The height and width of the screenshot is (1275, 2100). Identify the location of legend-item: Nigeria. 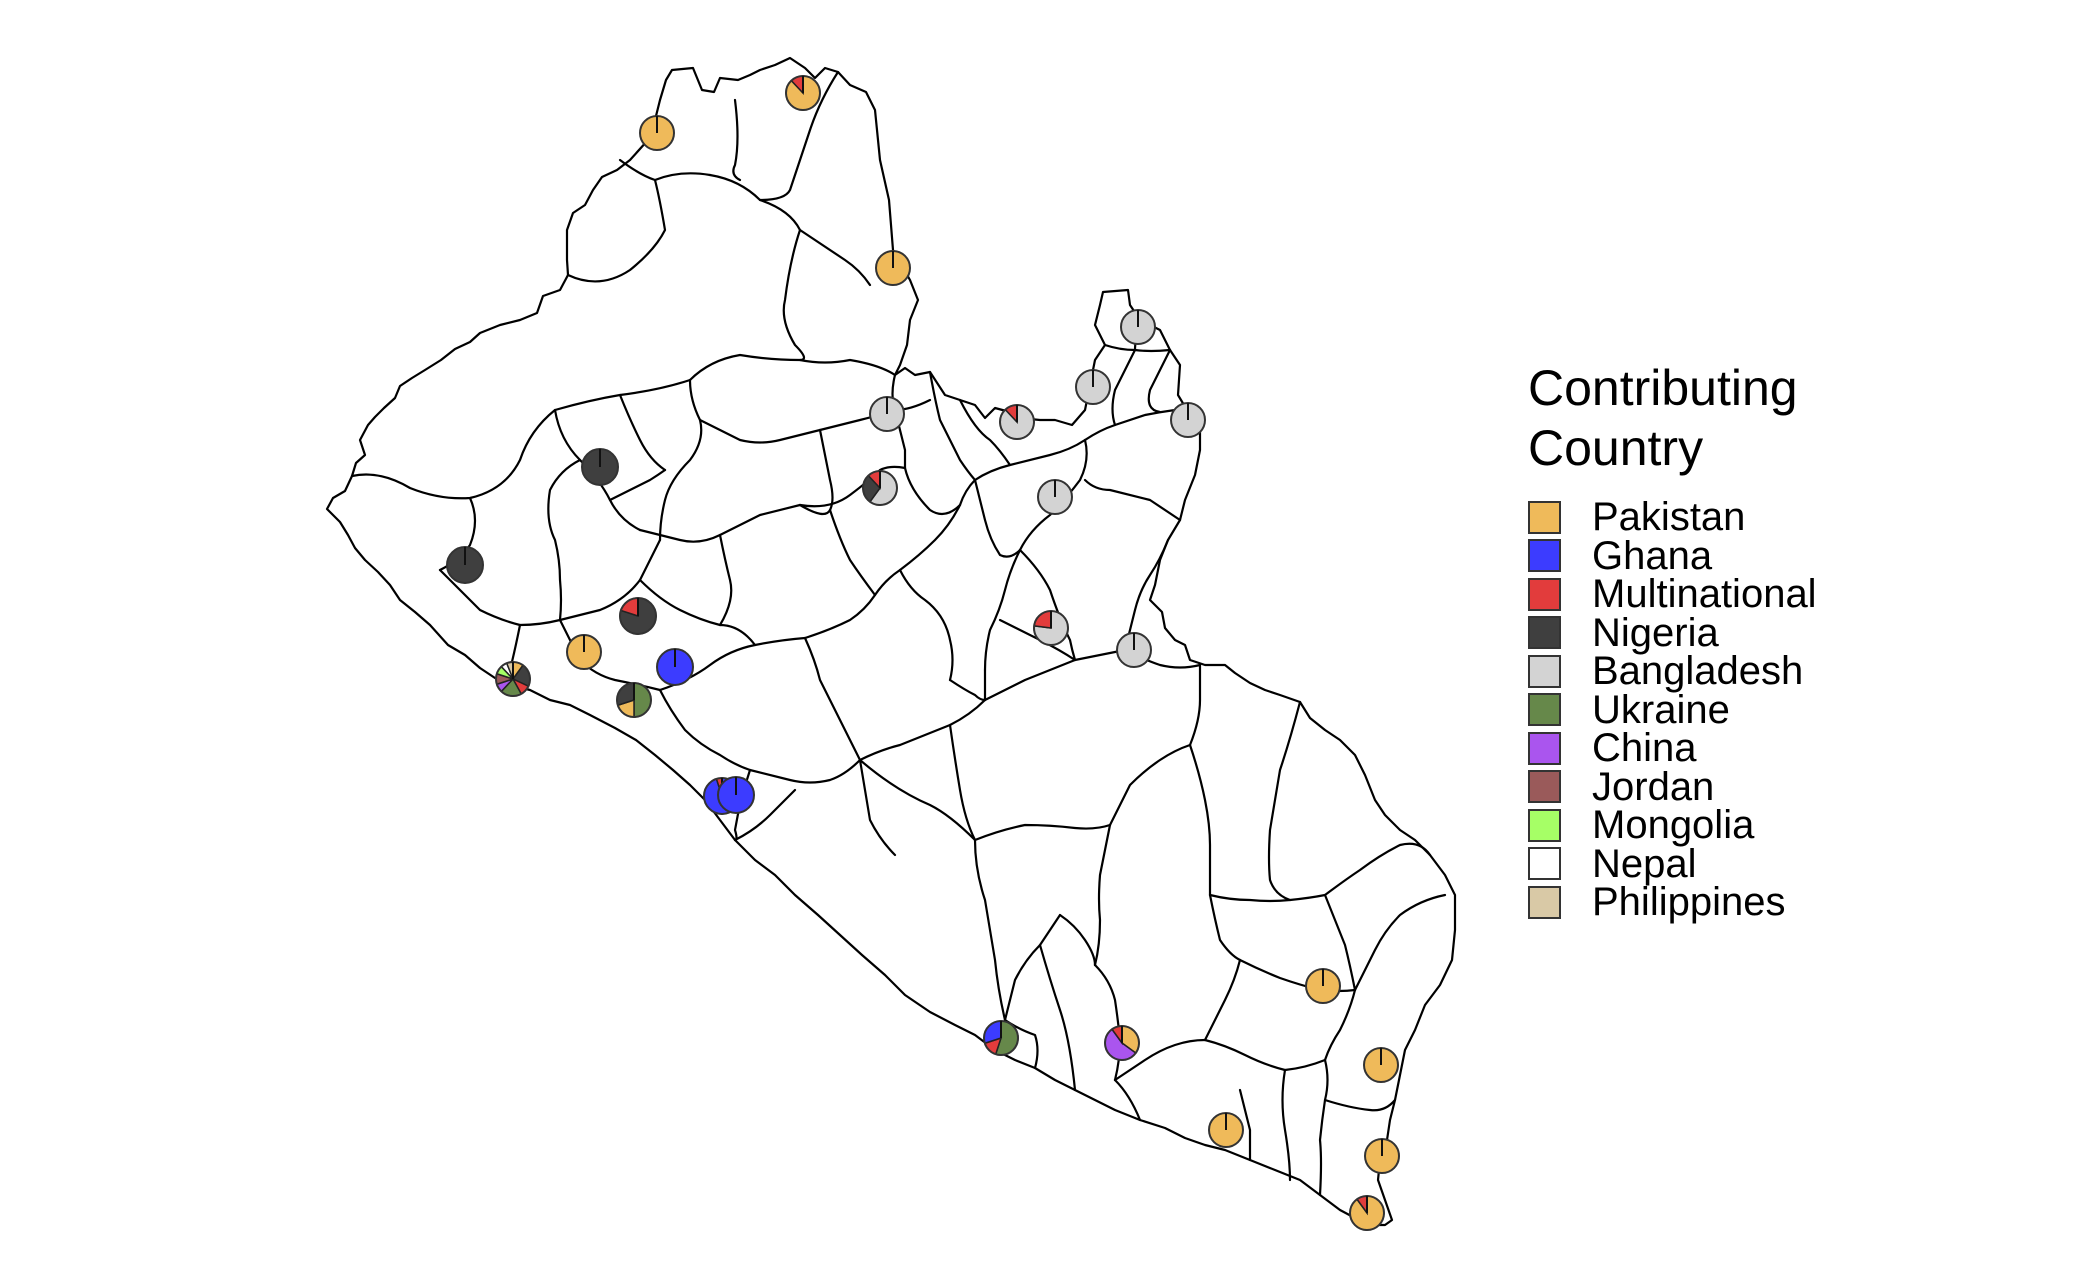
(1672, 632).